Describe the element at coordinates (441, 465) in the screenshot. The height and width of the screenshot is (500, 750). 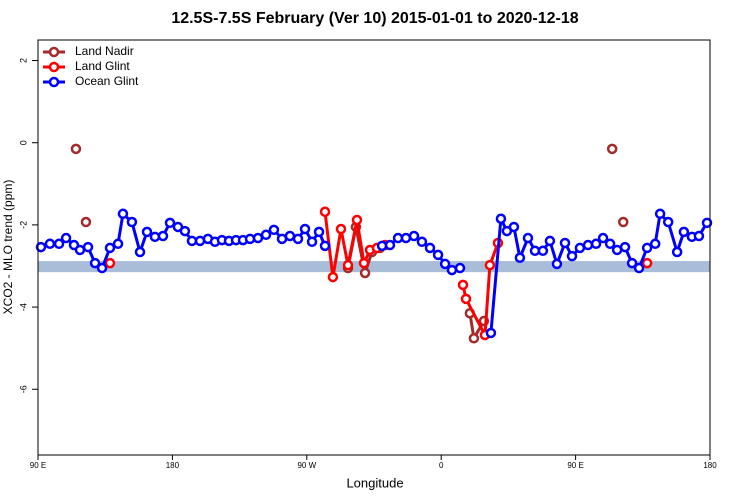
I see `x-tick-label: 0` at that location.